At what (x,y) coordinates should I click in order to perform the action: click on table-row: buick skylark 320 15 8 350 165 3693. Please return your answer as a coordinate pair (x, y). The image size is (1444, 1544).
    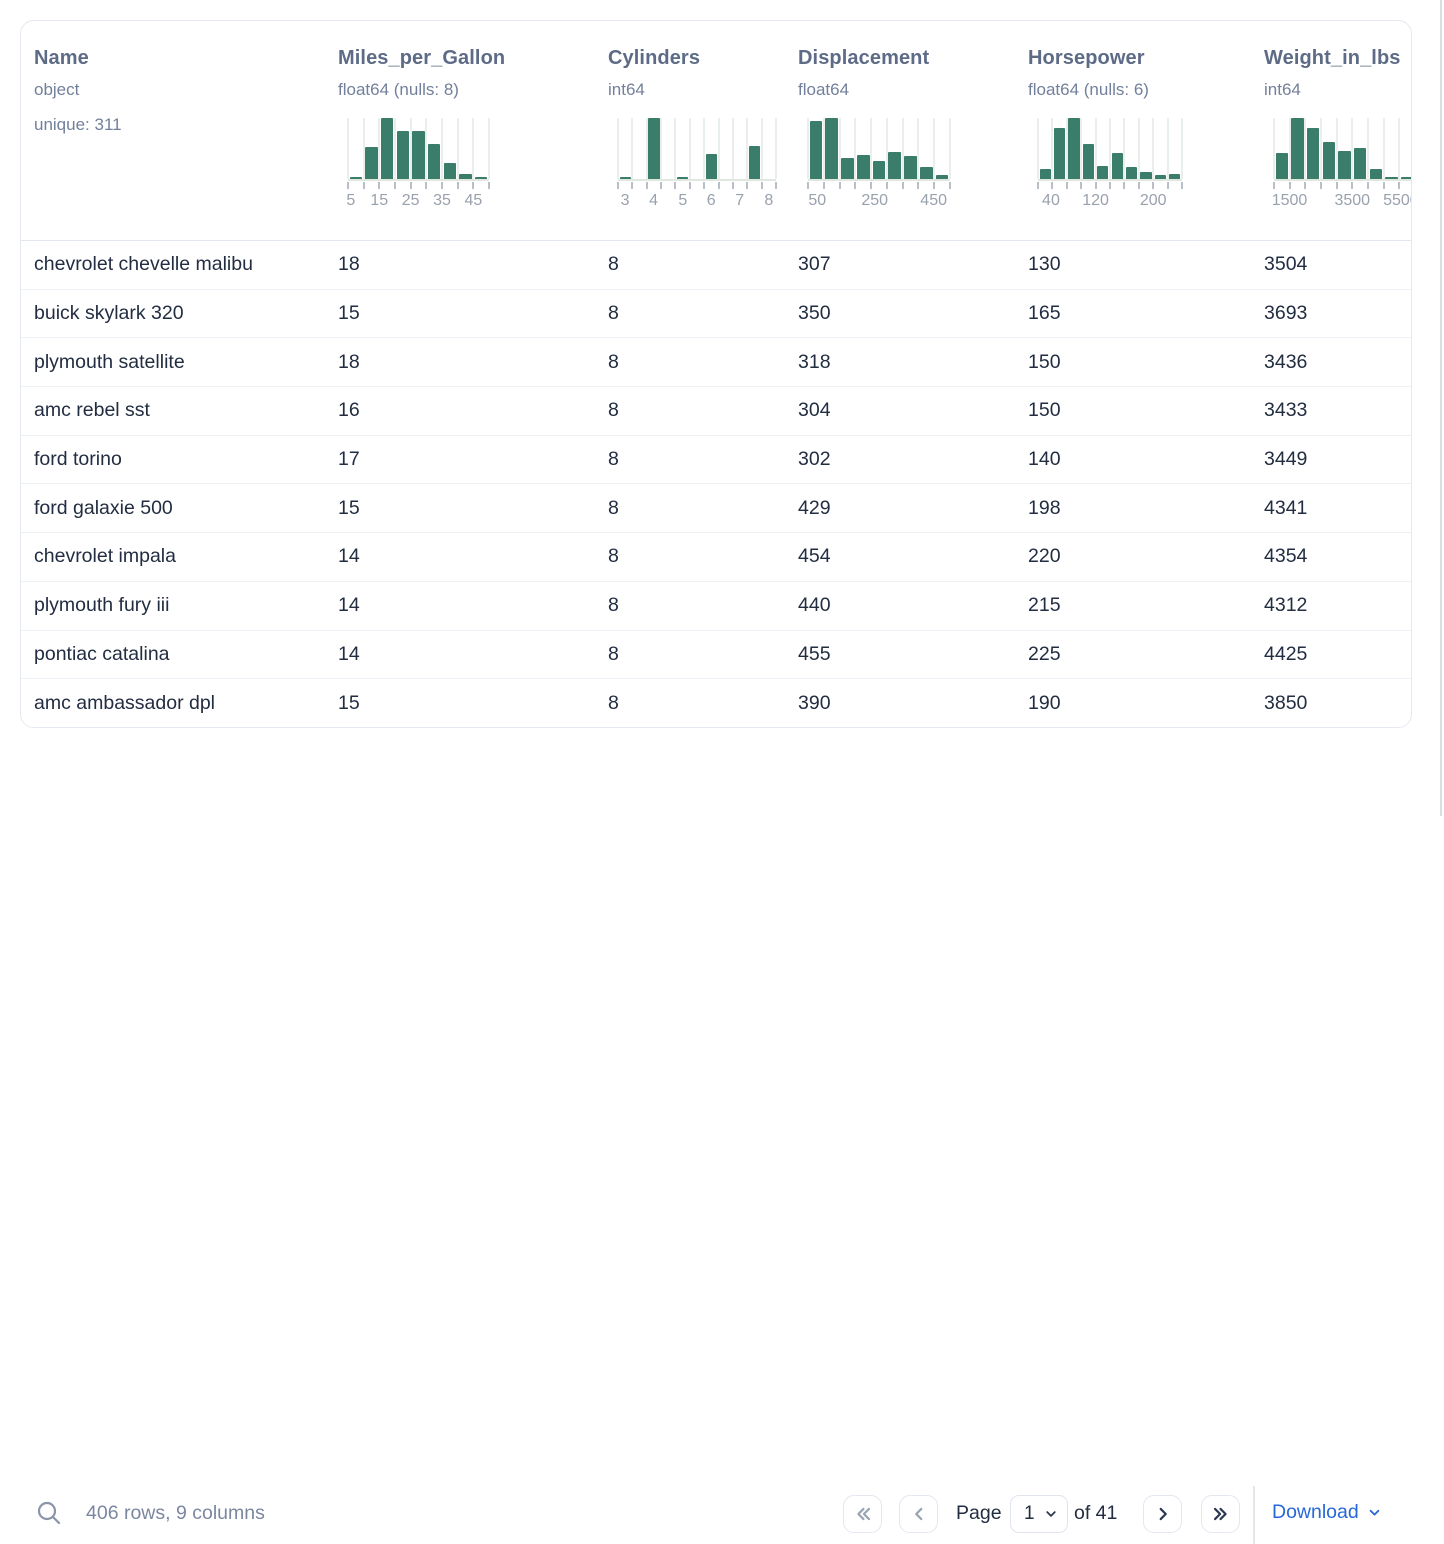
    Looking at the image, I should click on (716, 314).